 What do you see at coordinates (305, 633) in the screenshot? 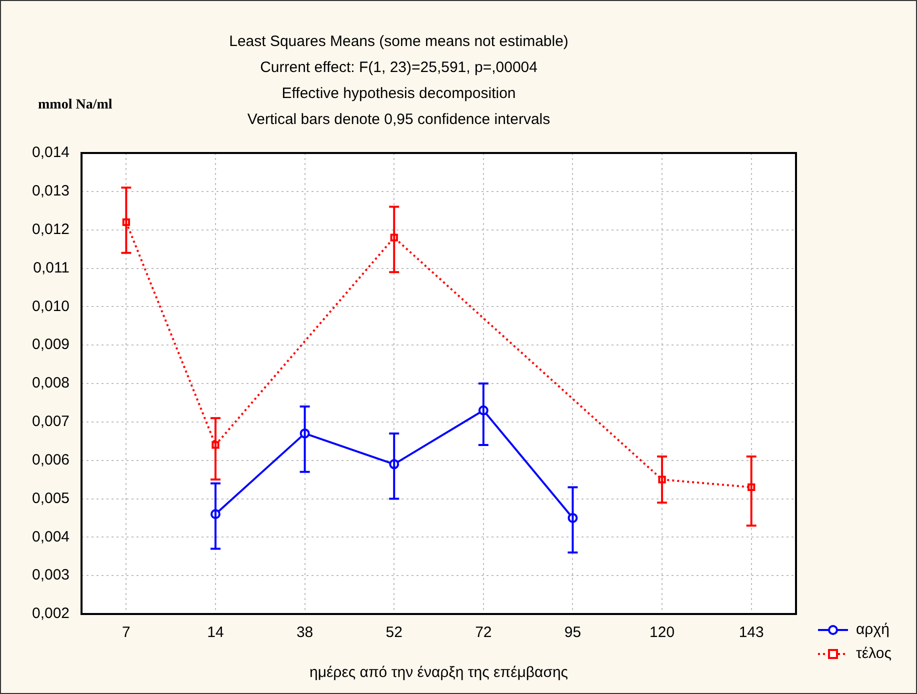
I see `x-tick-label: 38` at bounding box center [305, 633].